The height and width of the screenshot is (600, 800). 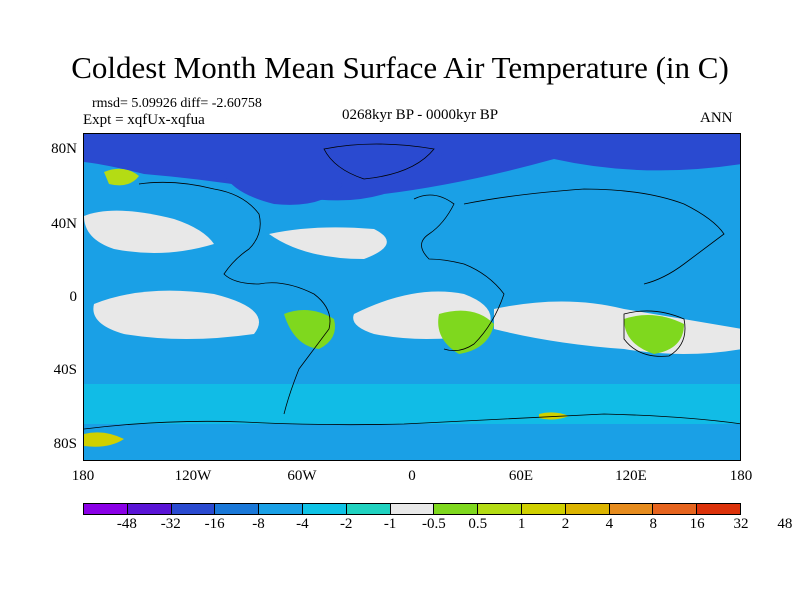 I want to click on period-label: 0268kyr BP - 0000kyr BP, so click(x=420, y=115).